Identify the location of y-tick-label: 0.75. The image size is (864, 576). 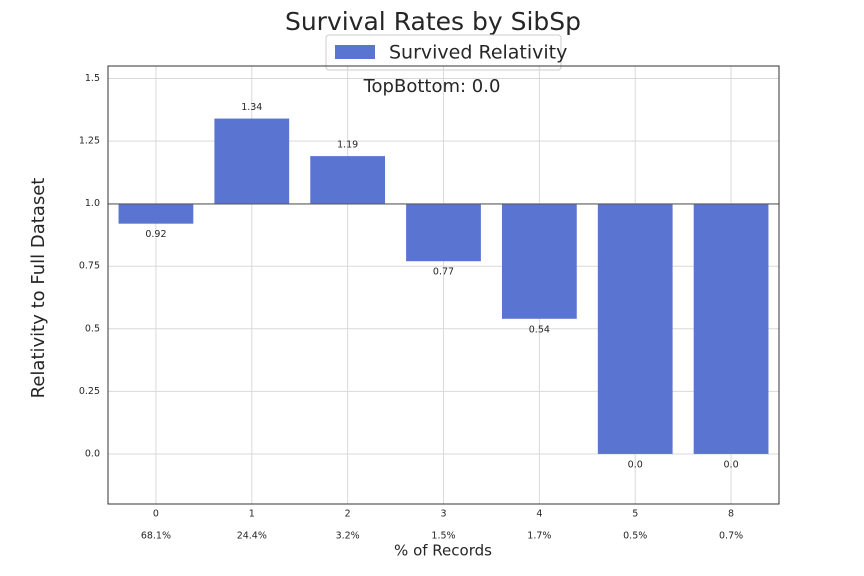
(89, 266).